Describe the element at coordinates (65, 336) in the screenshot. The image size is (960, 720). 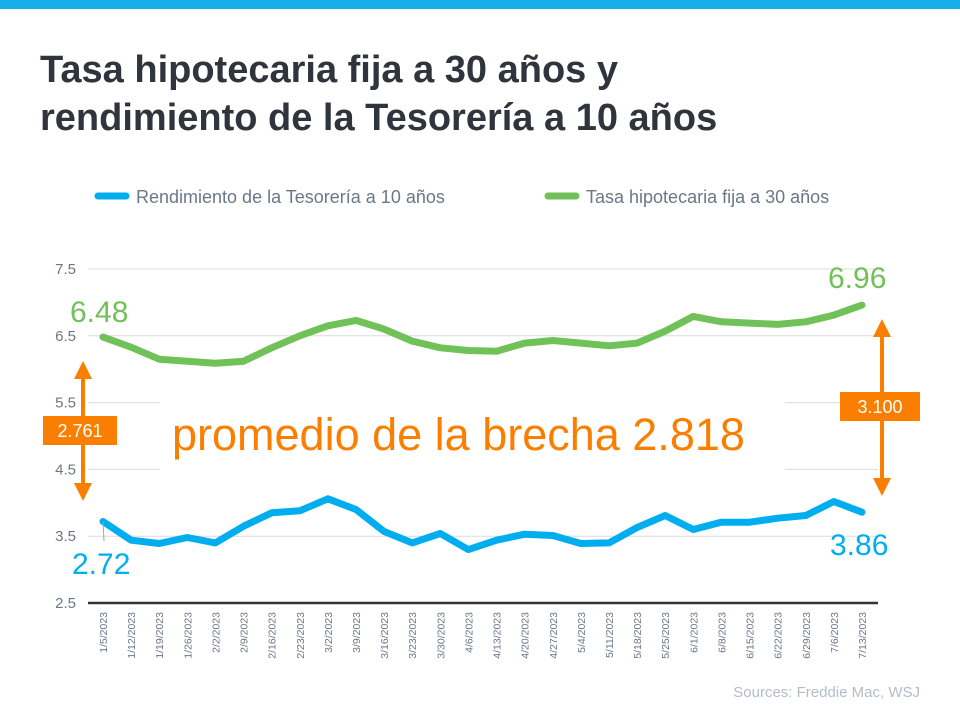
I see `y-tick-label: 6.5` at that location.